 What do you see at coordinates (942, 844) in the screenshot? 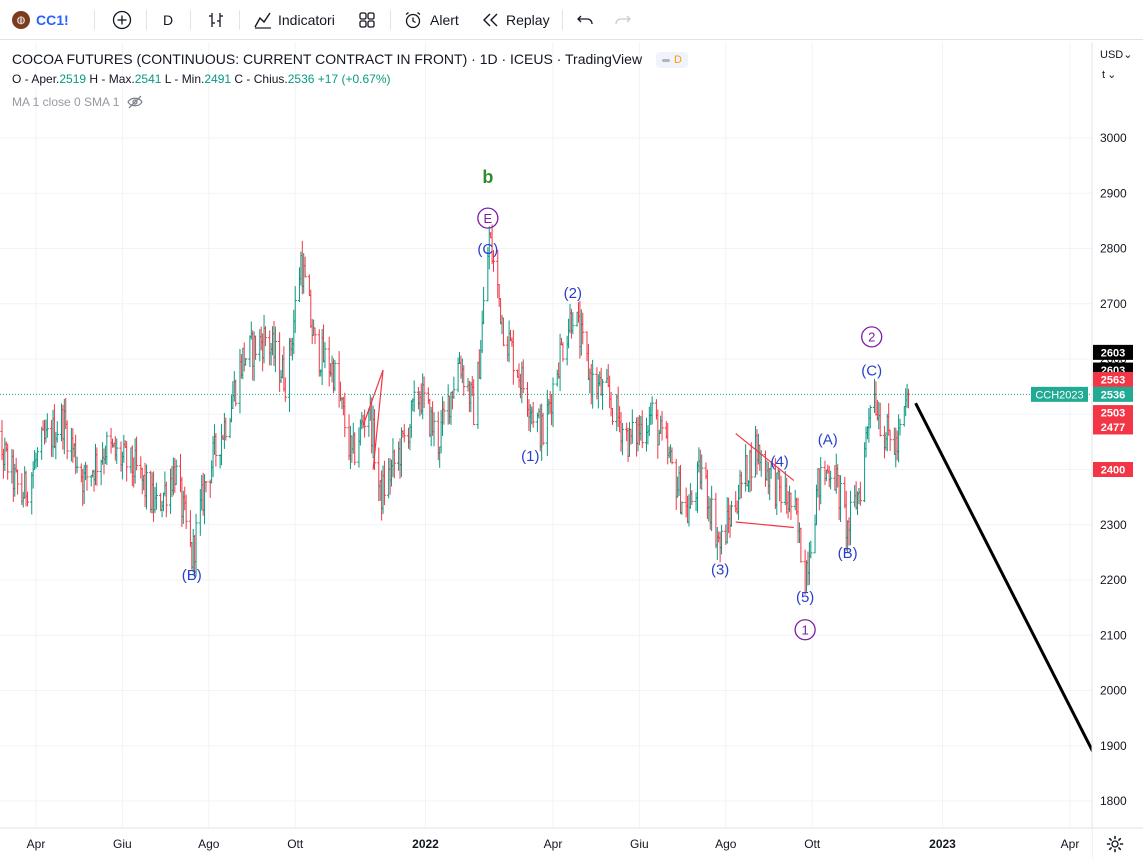
I see `time-tick-label: 2023` at bounding box center [942, 844].